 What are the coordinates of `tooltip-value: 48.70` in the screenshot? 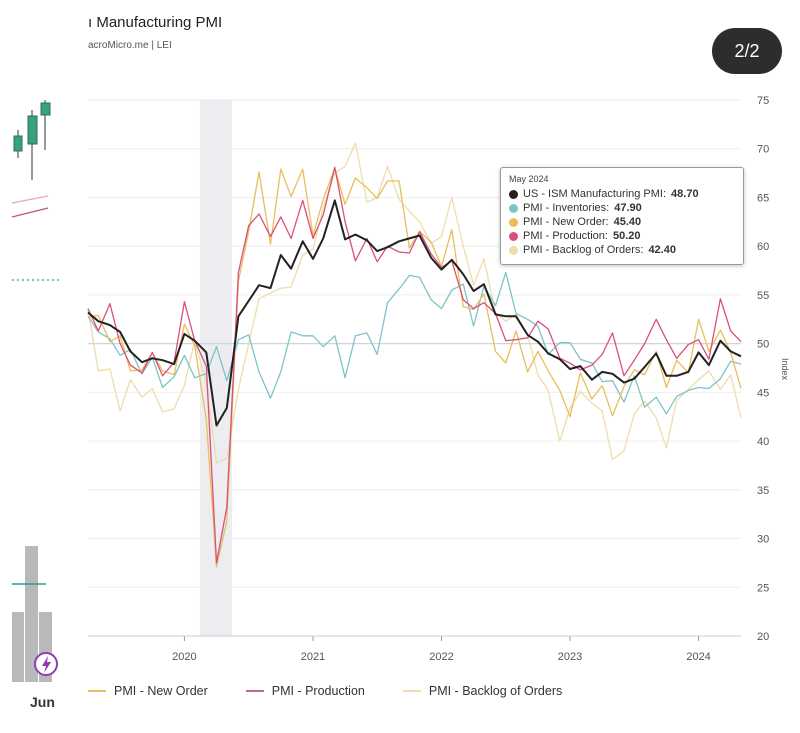 It's located at (685, 194).